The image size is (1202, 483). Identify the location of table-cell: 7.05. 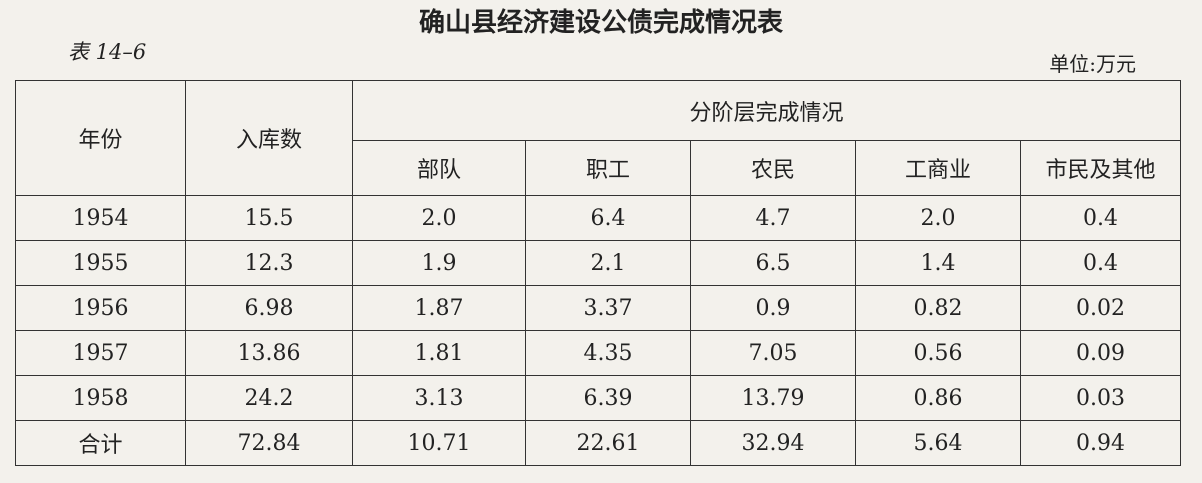
(773, 353).